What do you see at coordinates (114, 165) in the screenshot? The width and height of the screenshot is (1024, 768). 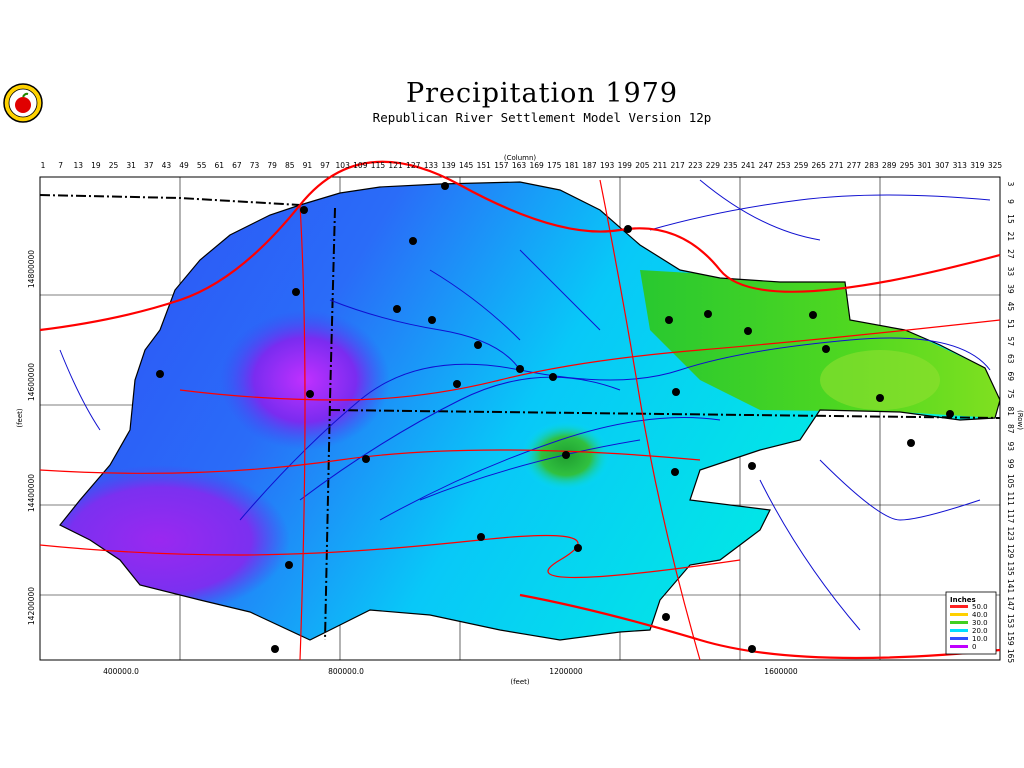 I see `column-tick-label: 25` at bounding box center [114, 165].